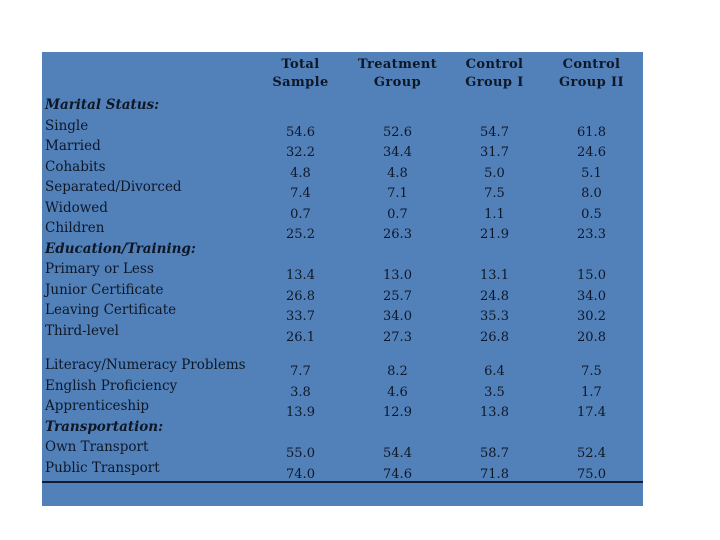 This screenshot has width=720, height=540. Describe the element at coordinates (300, 173) in the screenshot. I see `cell-value: 4.8` at that location.